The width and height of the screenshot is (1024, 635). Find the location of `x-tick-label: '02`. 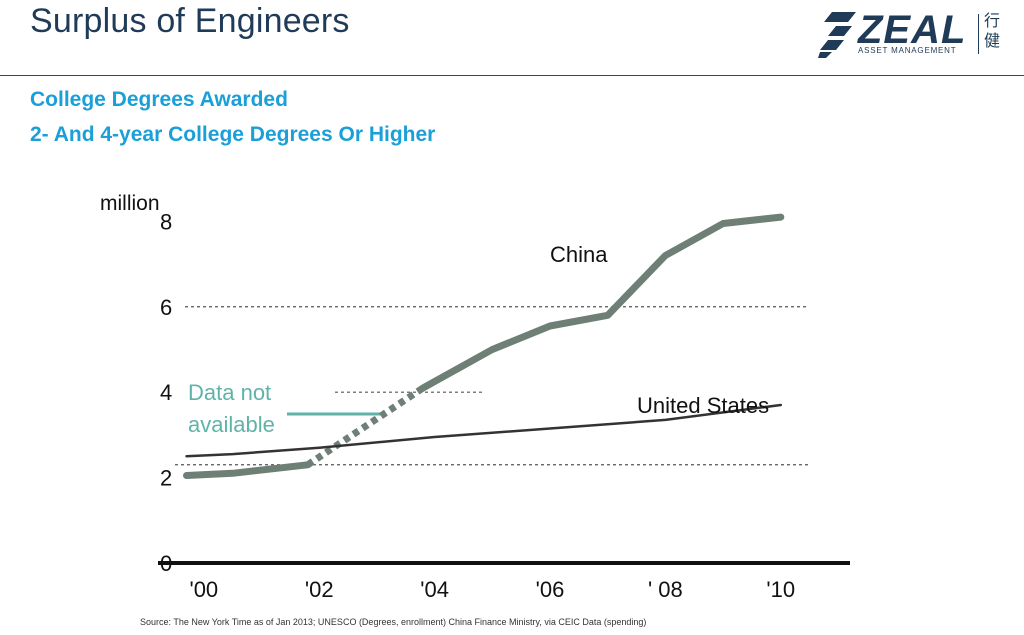

x-tick-label: '02 is located at coordinates (319, 589).